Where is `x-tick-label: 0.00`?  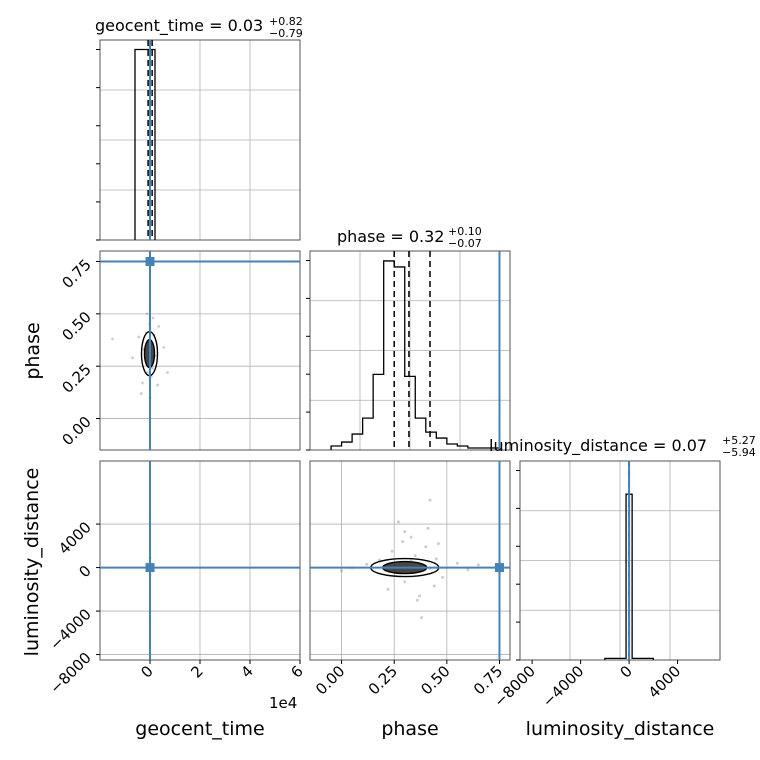
x-tick-label: 0.00 is located at coordinates (330, 680).